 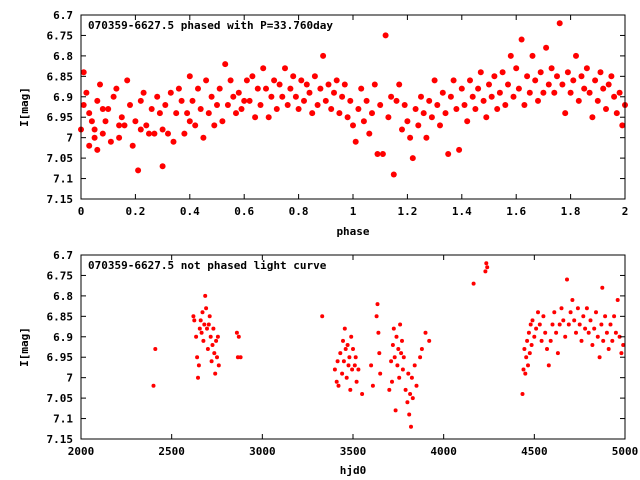 I want to click on phased-y-axis-label: I[mag], so click(x=24, y=107).